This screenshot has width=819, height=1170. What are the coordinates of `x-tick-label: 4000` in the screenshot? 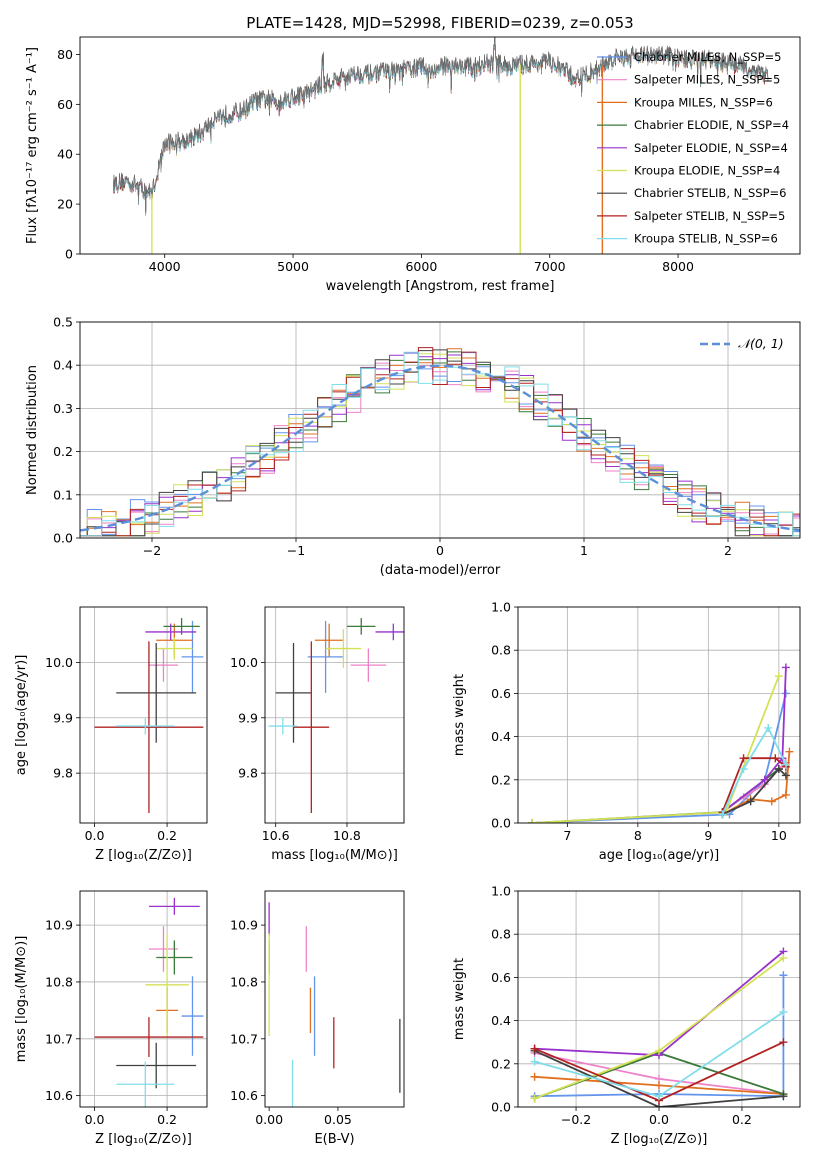 It's located at (165, 266).